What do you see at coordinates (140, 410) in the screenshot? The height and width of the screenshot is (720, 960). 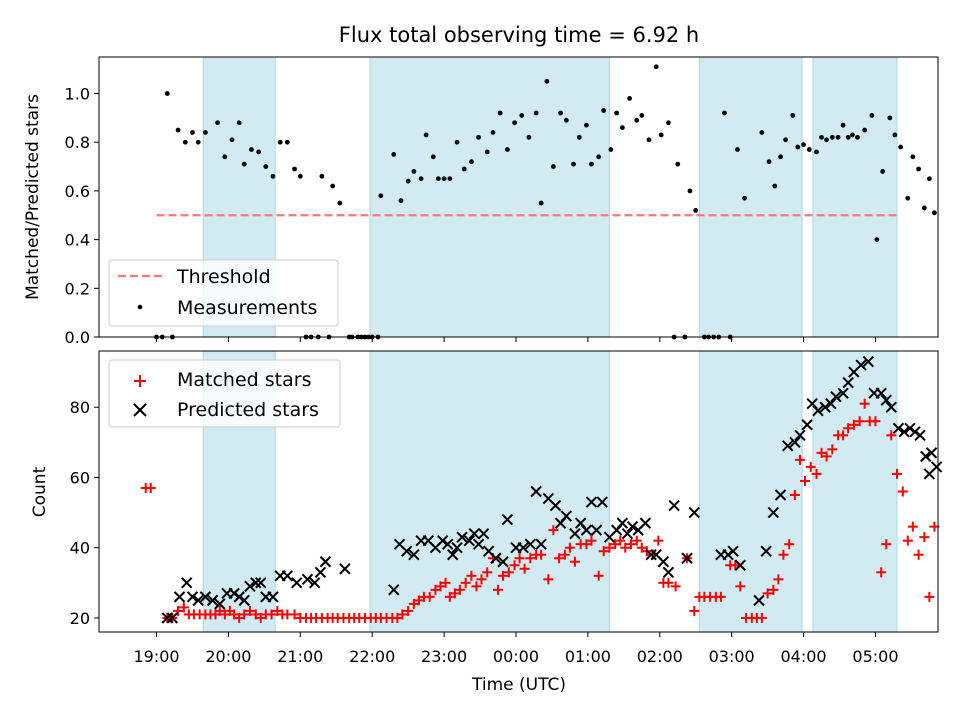 I see `legend-predicted-swatch` at bounding box center [140, 410].